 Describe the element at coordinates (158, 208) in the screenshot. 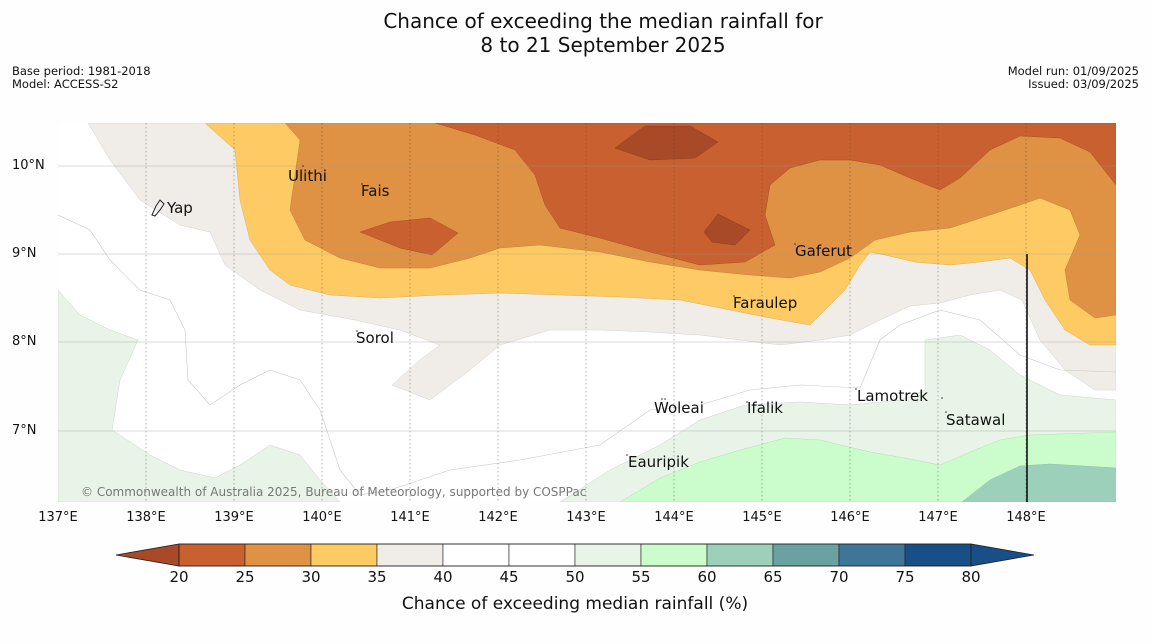

I see `yap-island-shape` at that location.